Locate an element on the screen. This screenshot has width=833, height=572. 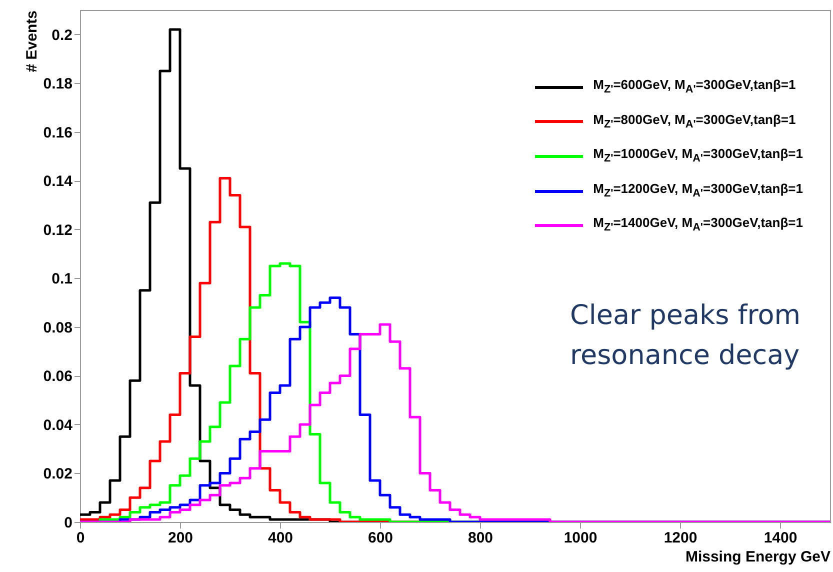
y-tick-label: 0.2 is located at coordinates (62, 35).